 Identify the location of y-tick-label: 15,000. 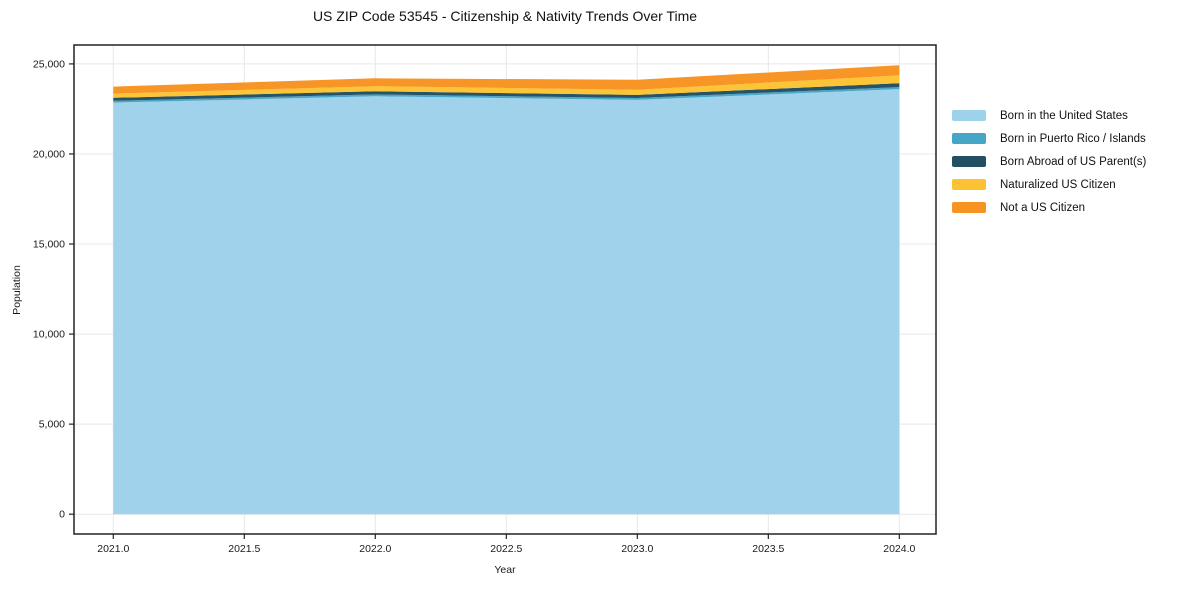
(49, 245).